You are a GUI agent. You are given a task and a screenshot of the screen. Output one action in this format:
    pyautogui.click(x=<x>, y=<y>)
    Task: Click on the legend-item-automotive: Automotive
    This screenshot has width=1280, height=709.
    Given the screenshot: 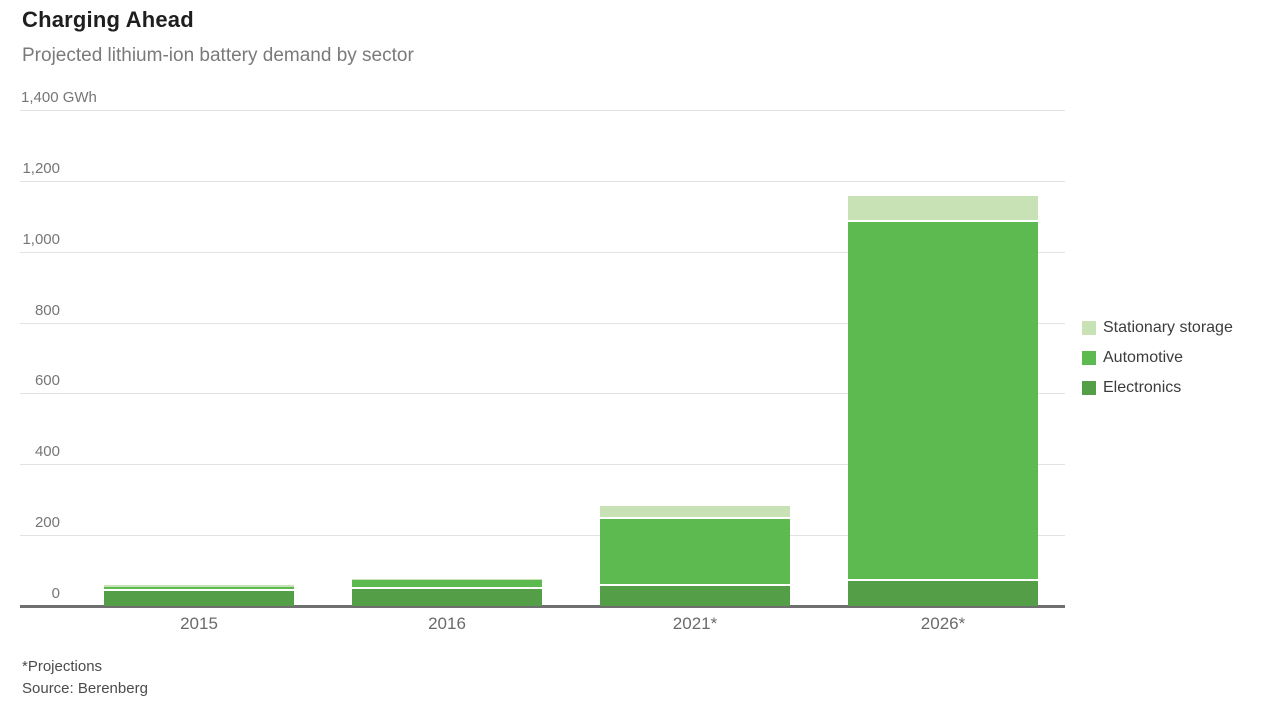 What is the action you would take?
    pyautogui.click(x=1132, y=358)
    